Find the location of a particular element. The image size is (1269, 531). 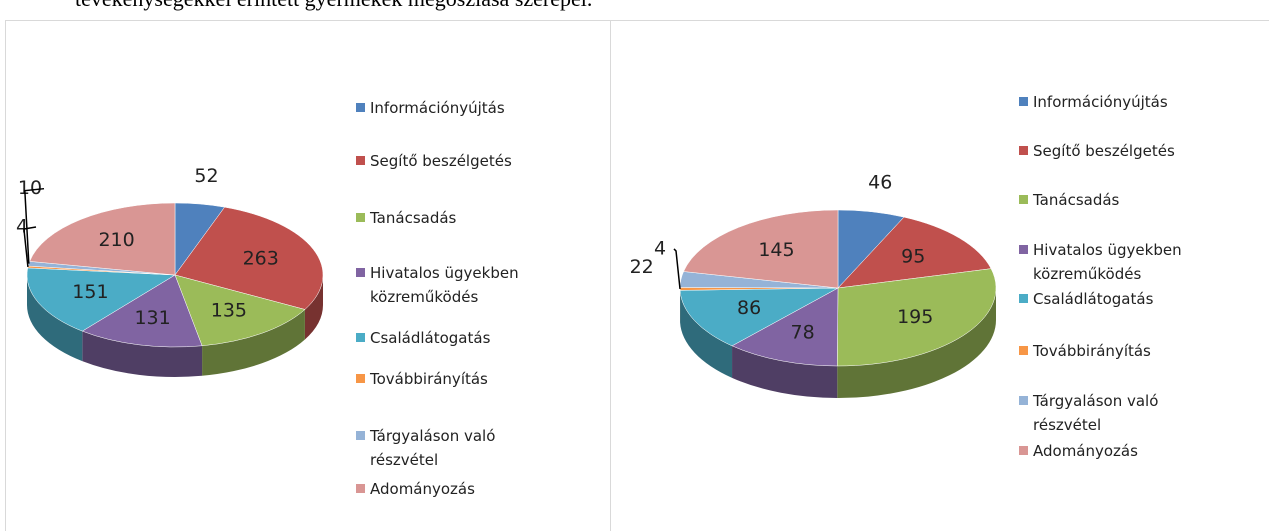

data-label: 145 is located at coordinates (776, 250).